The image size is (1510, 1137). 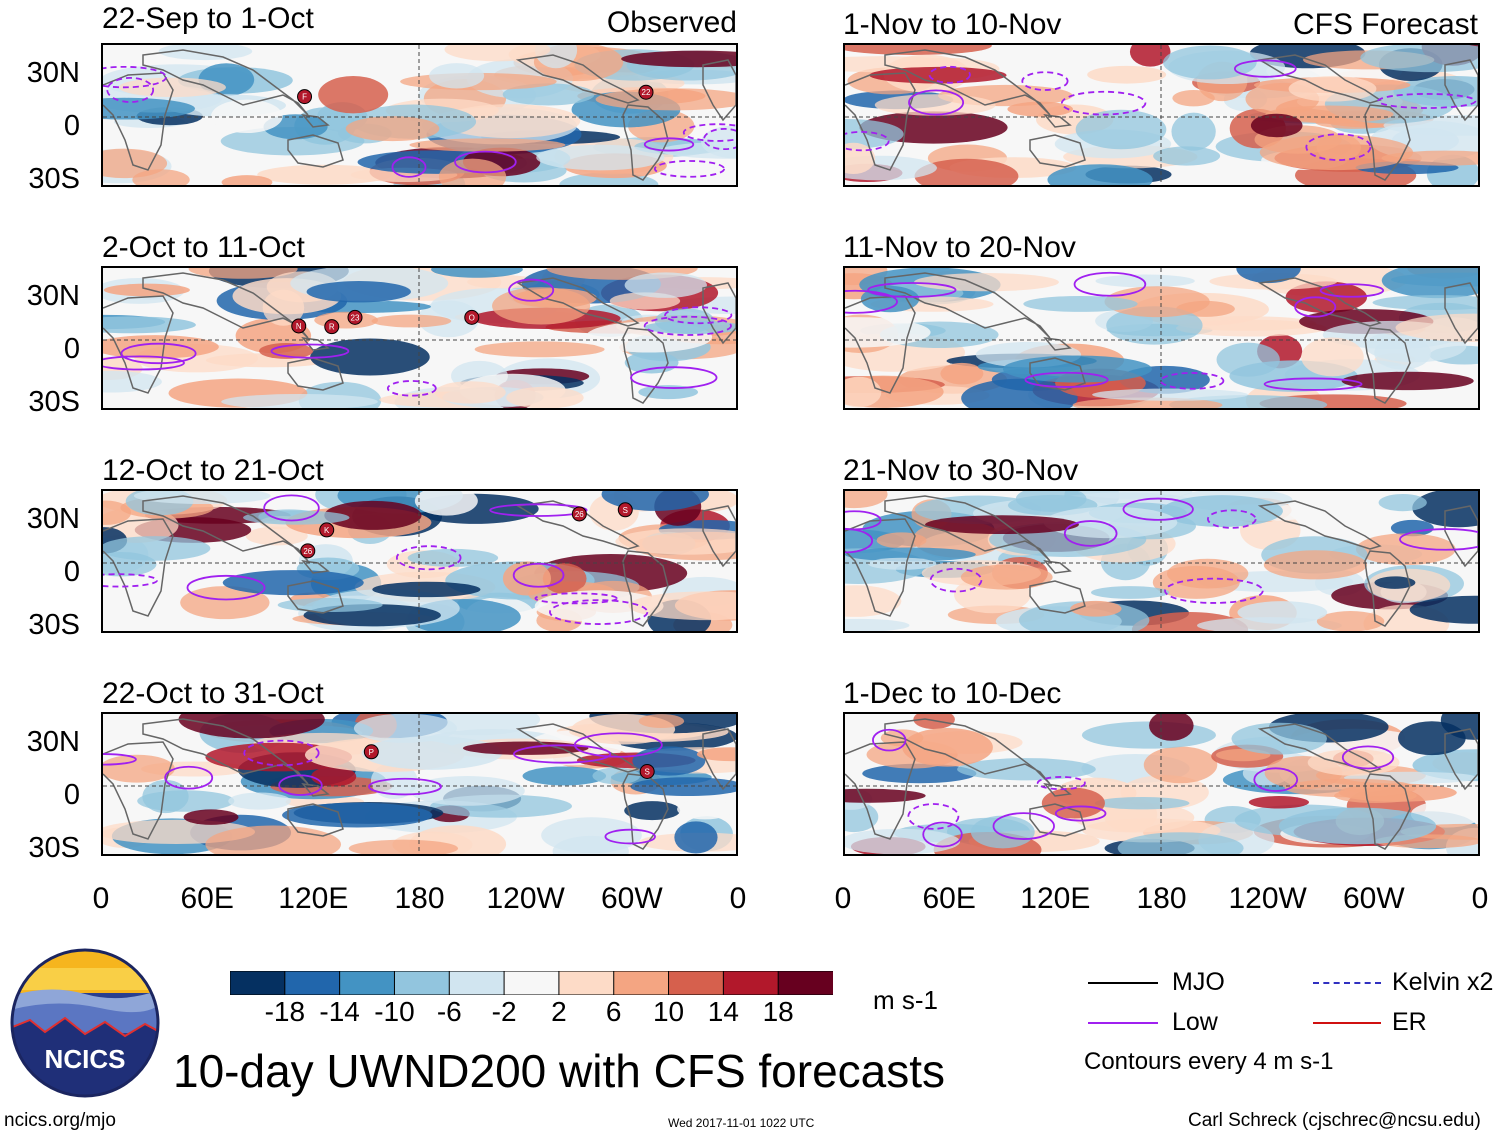 I want to click on legend-low-line, so click(x=1123, y=1023).